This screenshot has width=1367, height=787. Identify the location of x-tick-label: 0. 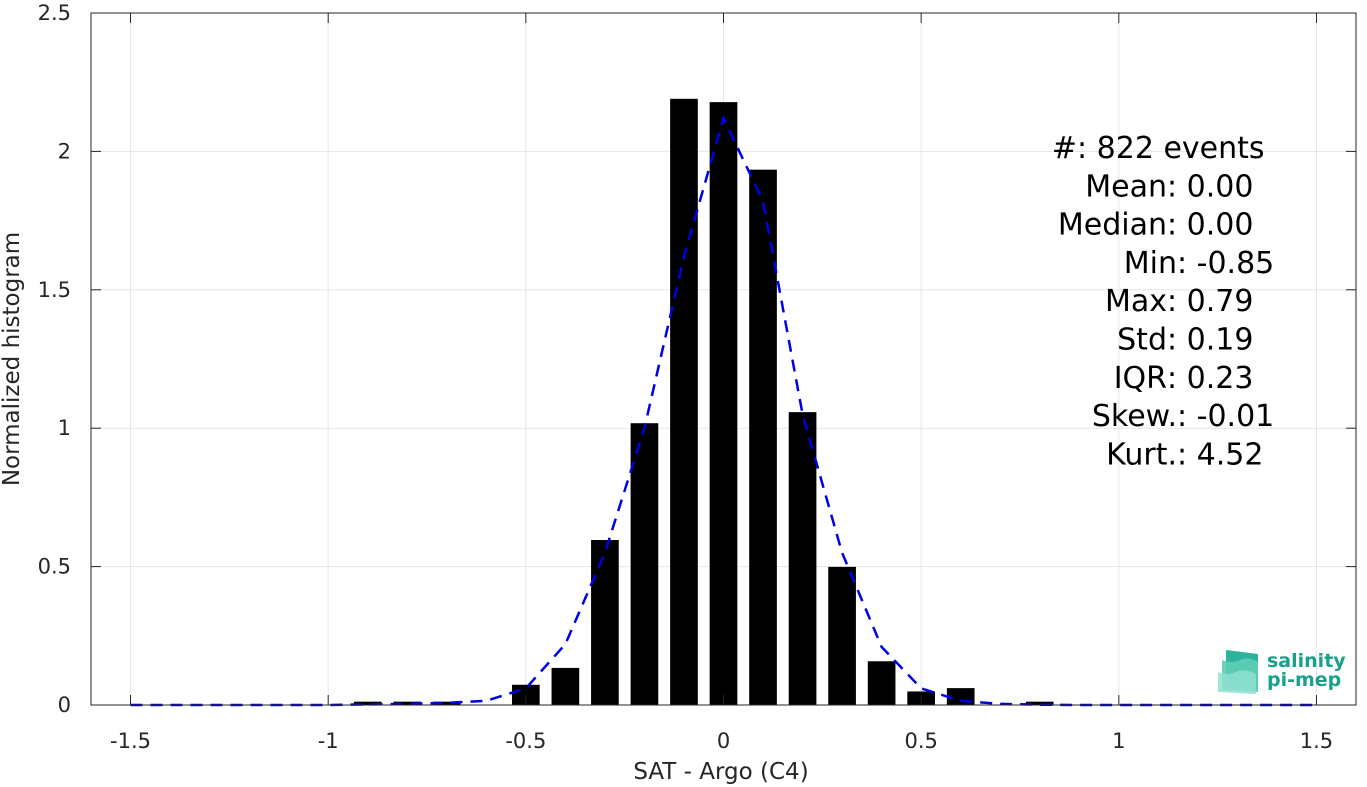
(723, 741).